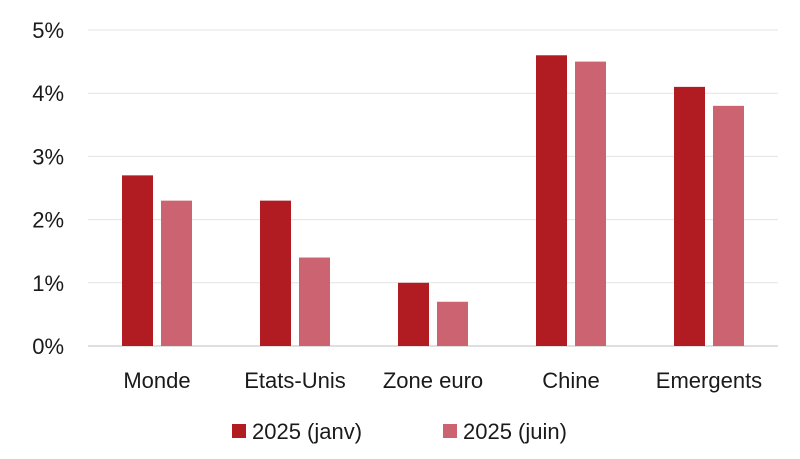  I want to click on x-tick-label: Etats-Unis, so click(294, 380).